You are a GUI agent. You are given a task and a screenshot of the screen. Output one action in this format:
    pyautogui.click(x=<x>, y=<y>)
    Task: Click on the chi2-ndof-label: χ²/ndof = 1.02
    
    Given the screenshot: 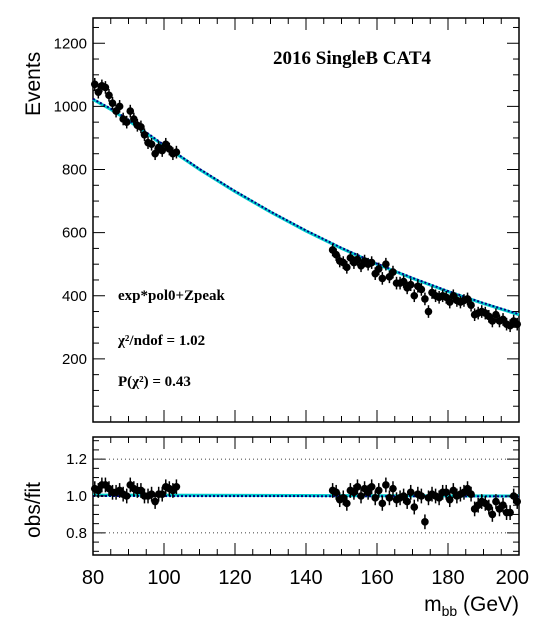 What is the action you would take?
    pyautogui.click(x=161, y=341)
    